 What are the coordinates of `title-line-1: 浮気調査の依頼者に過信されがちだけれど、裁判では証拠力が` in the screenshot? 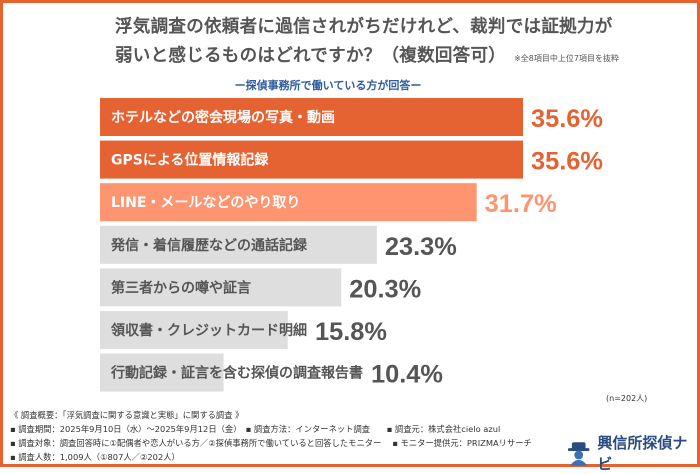 It's located at (364, 27).